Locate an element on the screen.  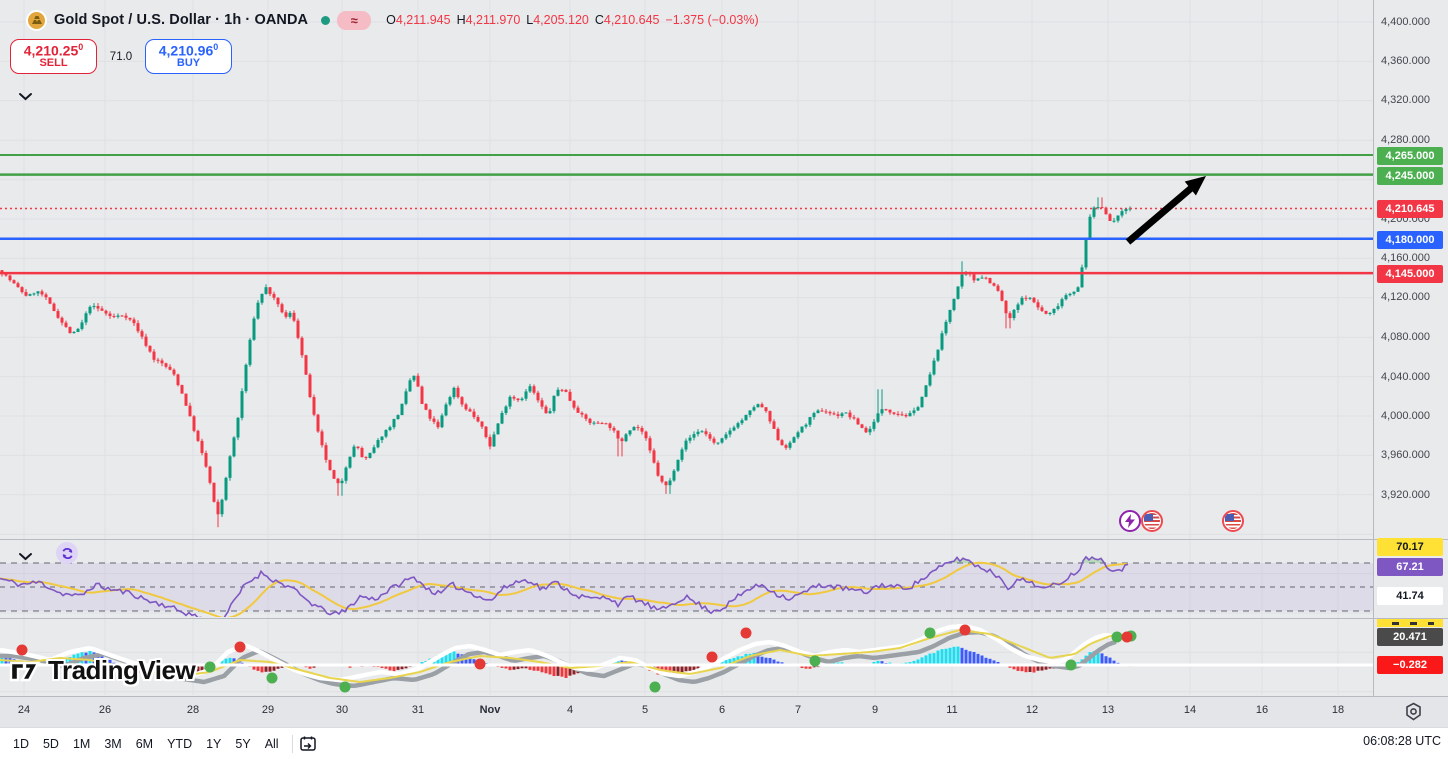
macd-upper-badge-clipped is located at coordinates (1410, 623).